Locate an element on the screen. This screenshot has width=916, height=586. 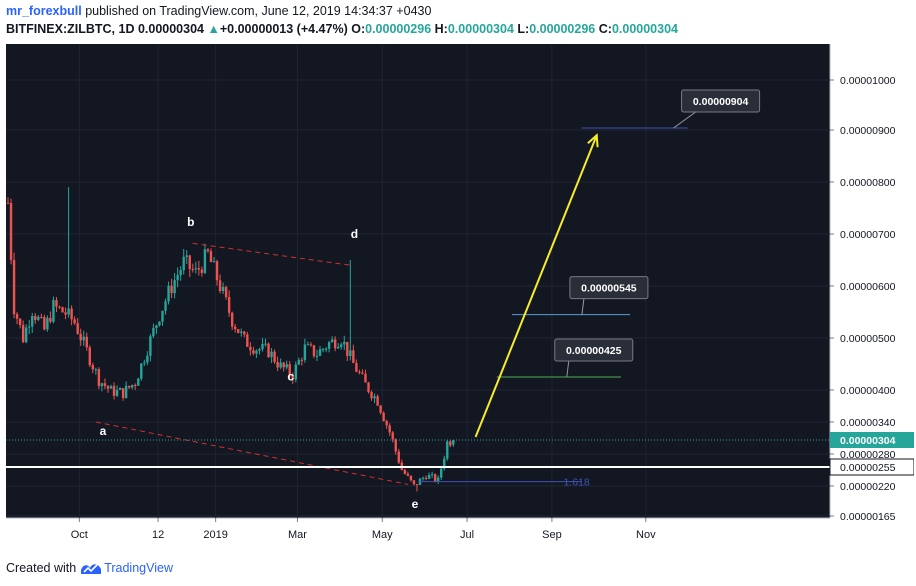
time-tick-label: Jul is located at coordinates (467, 535).